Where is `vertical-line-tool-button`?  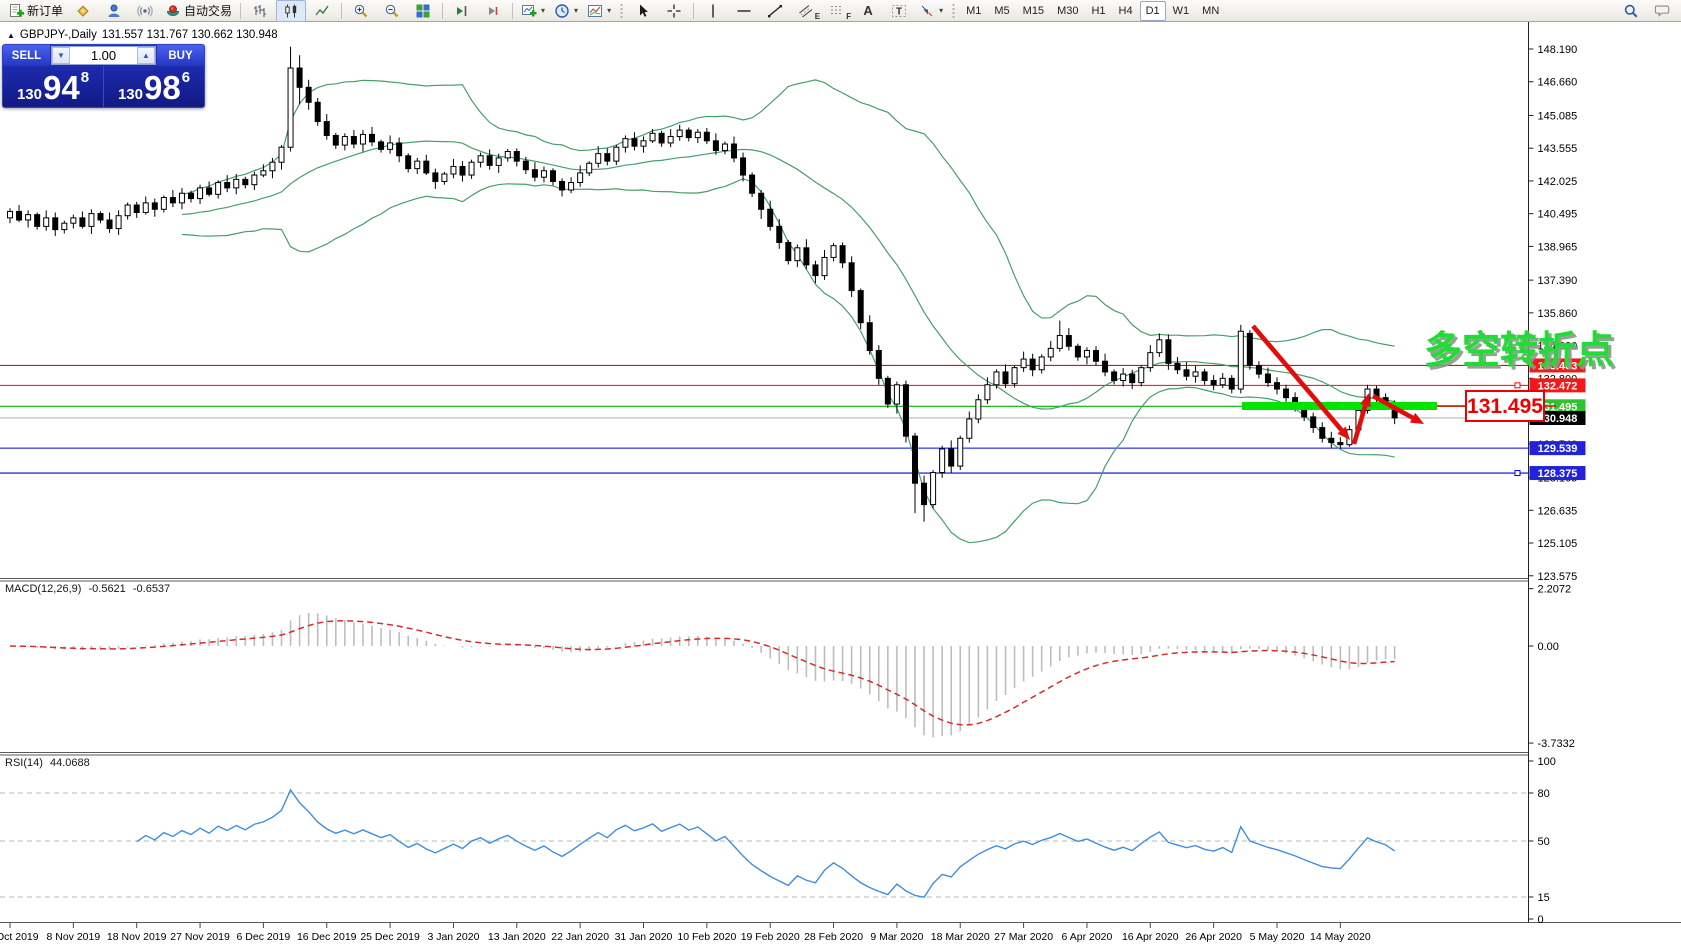
vertical-line-tool-button is located at coordinates (713, 11).